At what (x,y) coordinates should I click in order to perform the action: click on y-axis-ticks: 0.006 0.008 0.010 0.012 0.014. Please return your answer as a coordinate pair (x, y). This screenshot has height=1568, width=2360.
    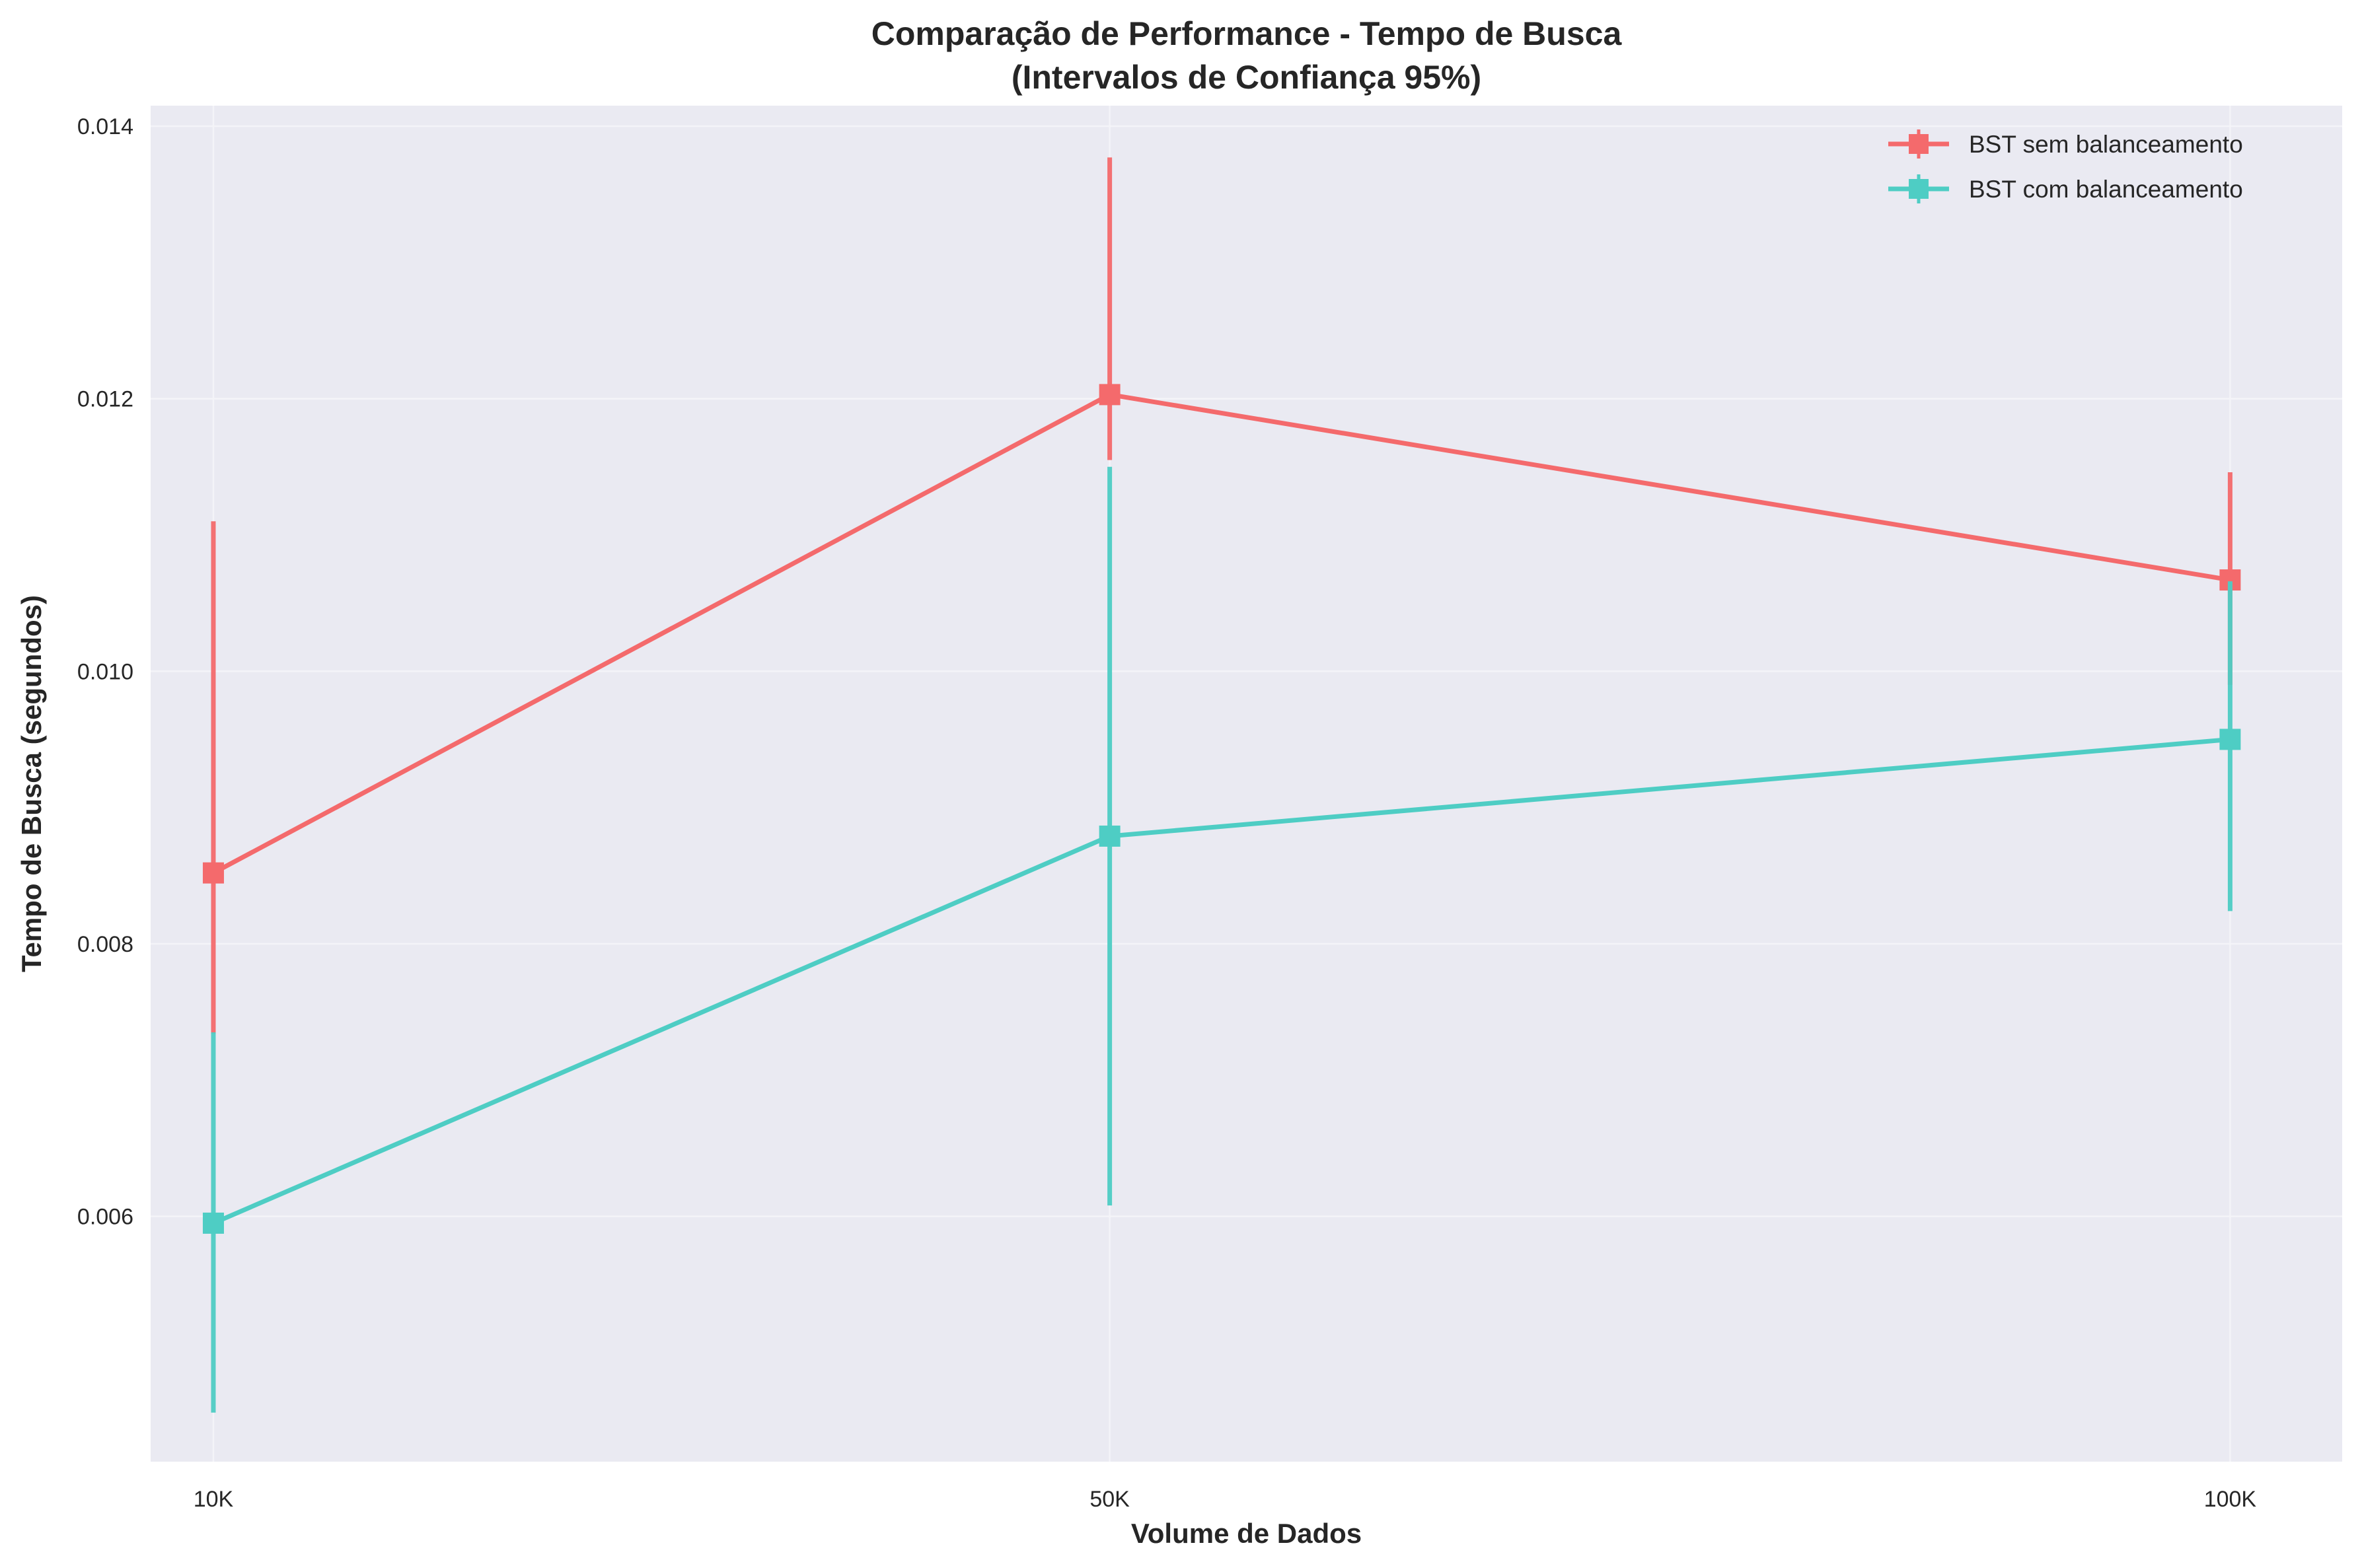
    Looking at the image, I should click on (105, 672).